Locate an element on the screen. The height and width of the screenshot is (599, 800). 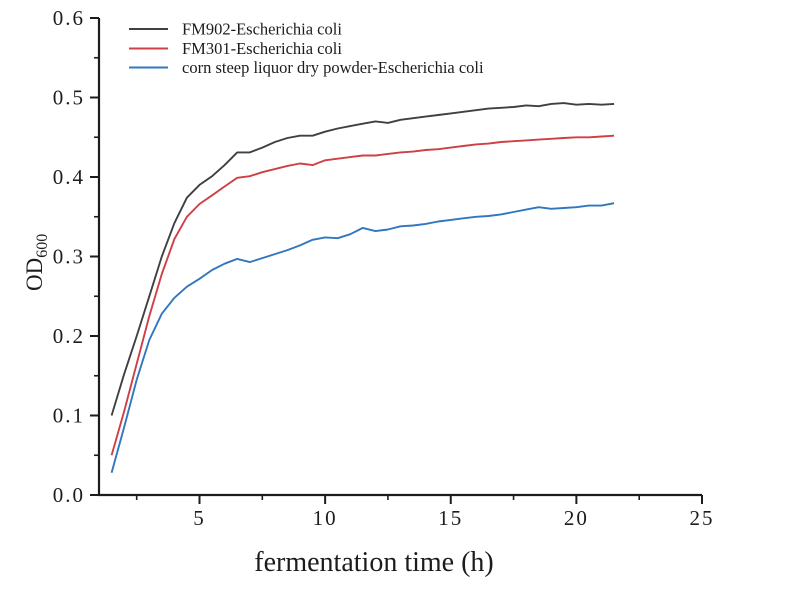
y-axis-title: OD600 is located at coordinates (36, 262).